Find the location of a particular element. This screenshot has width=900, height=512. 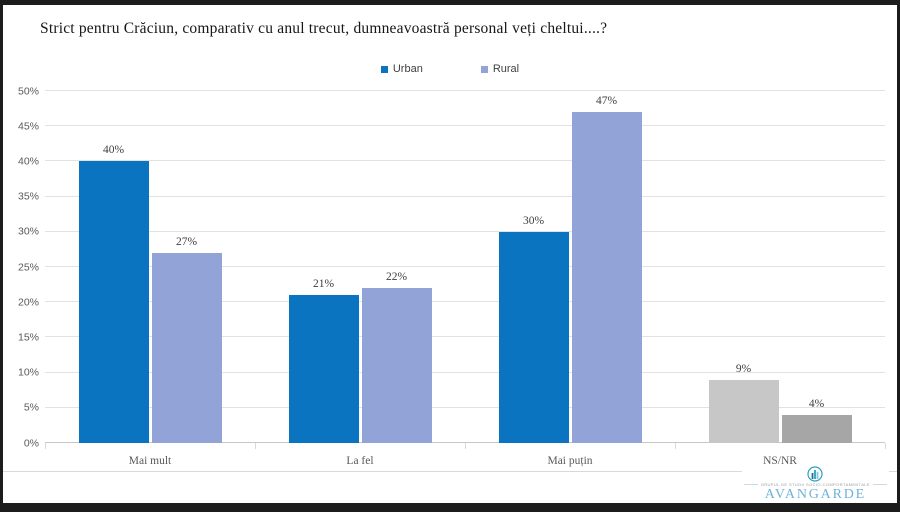

legend-item-urban: Urban is located at coordinates (401, 69).